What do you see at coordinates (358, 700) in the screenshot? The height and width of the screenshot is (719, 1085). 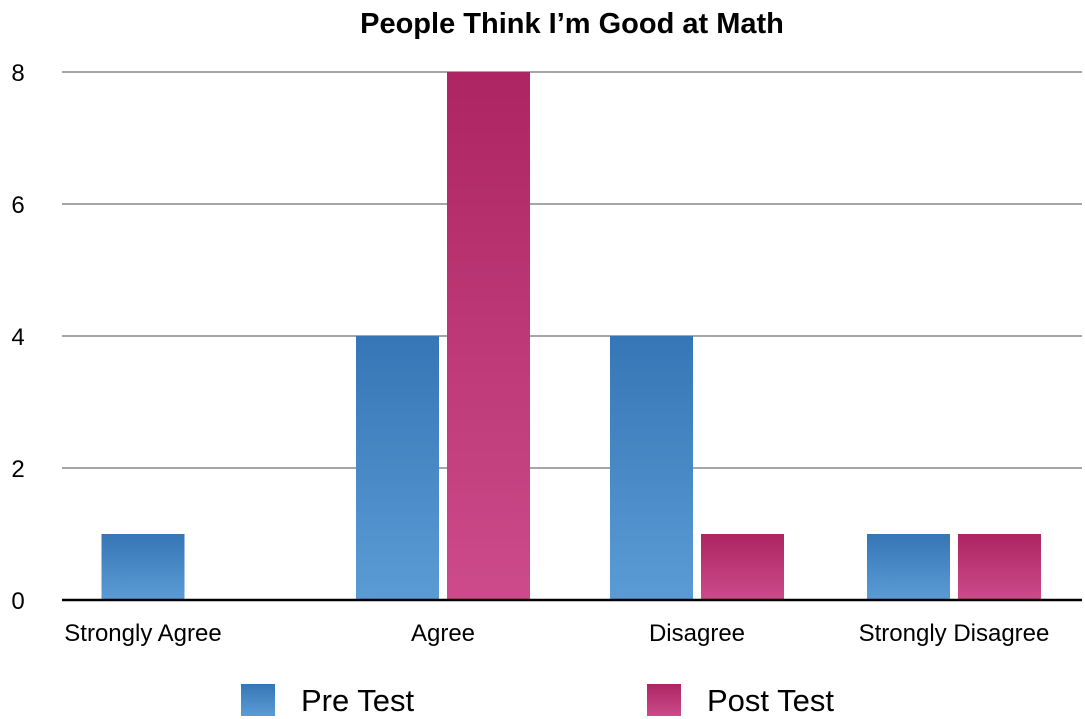 I see `legend-label: Pre Test` at bounding box center [358, 700].